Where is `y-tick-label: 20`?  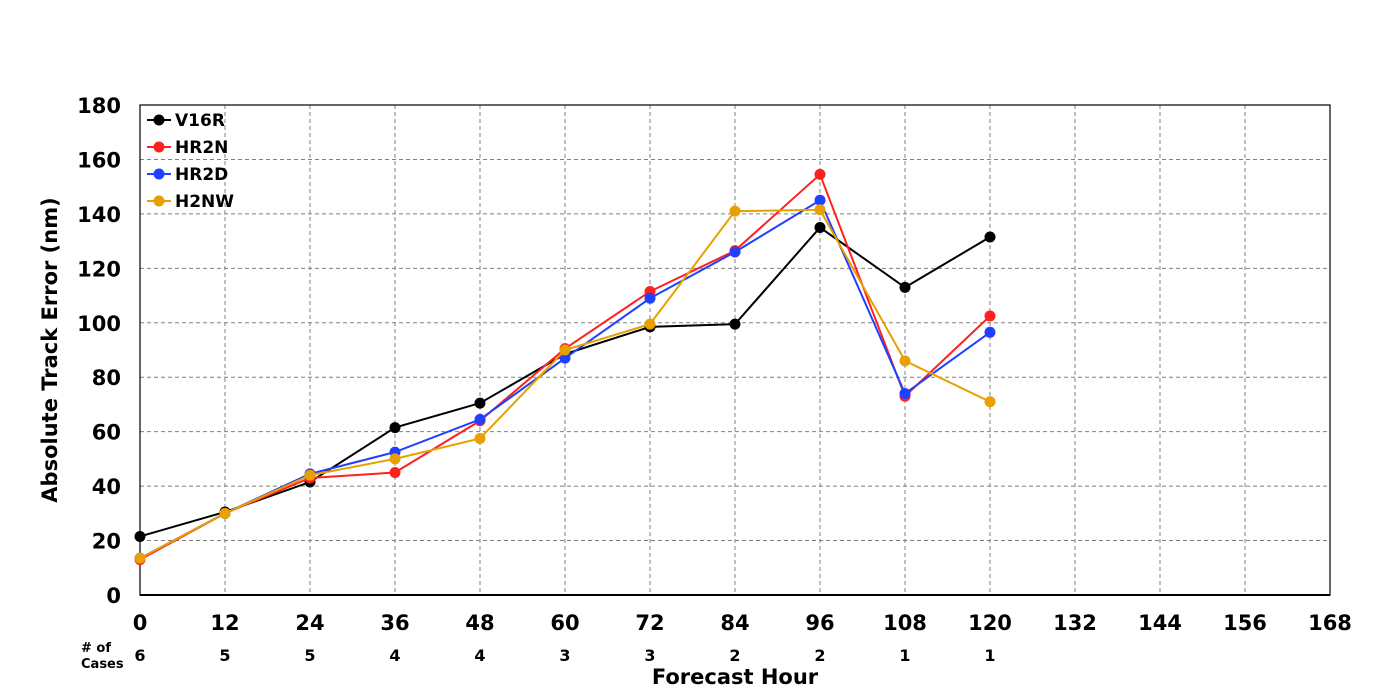
y-tick-label: 20 is located at coordinates (106, 542).